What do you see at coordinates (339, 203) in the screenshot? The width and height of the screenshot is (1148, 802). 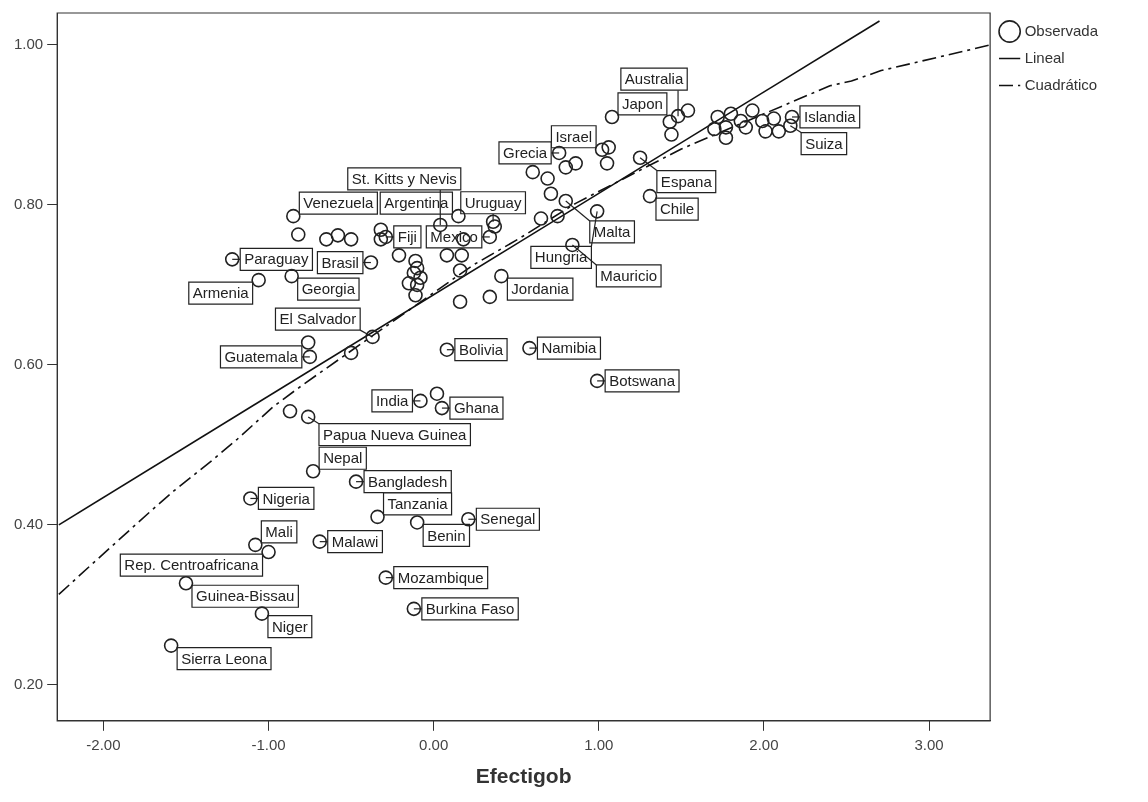 I see `annotation: Venezuela` at bounding box center [339, 203].